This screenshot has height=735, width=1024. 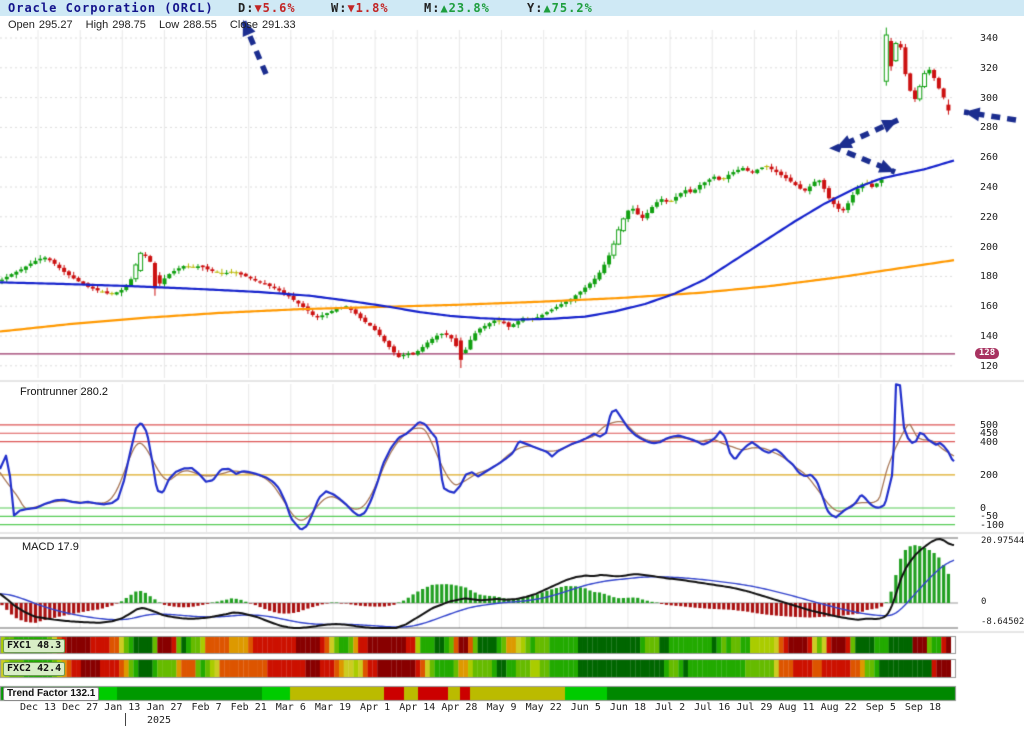 I want to click on price-level-badge: 128, so click(x=987, y=353).